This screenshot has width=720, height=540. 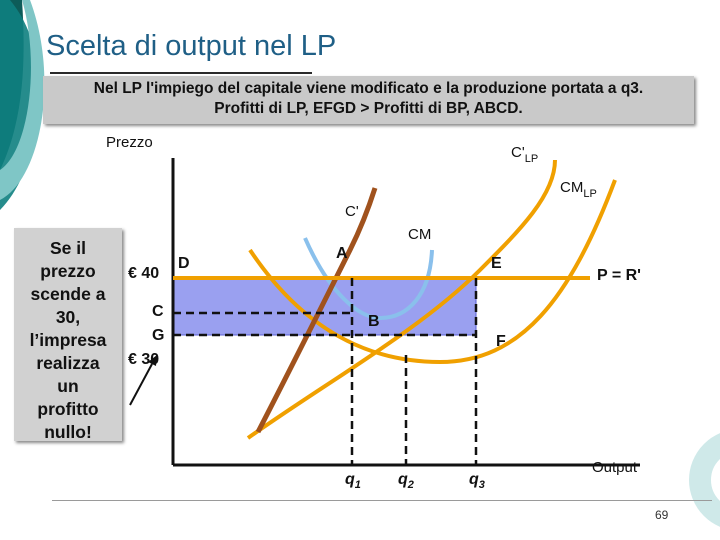 What do you see at coordinates (68, 386) in the screenshot?
I see `note-line: un` at bounding box center [68, 386].